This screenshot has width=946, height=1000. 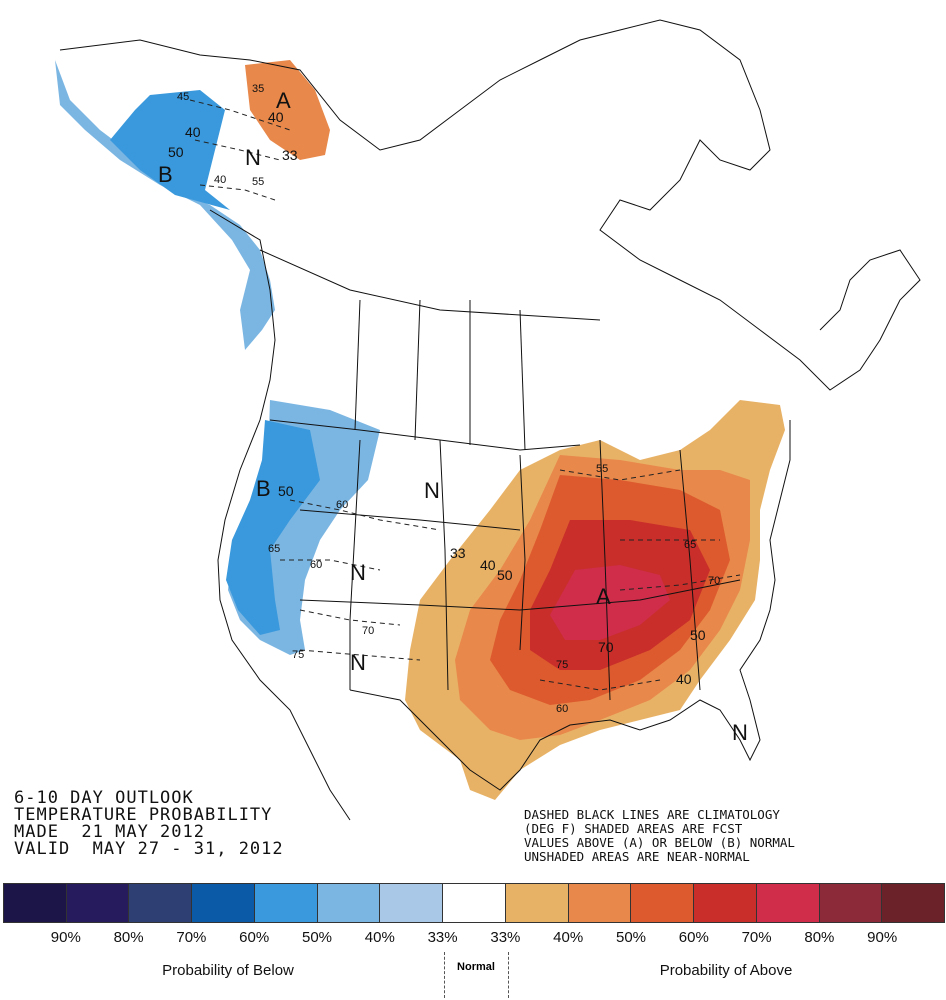 What do you see at coordinates (659, 842) in the screenshot?
I see `note-line: VALUES ABOVE (A) OR BELOW (B) NORMAL` at bounding box center [659, 842].